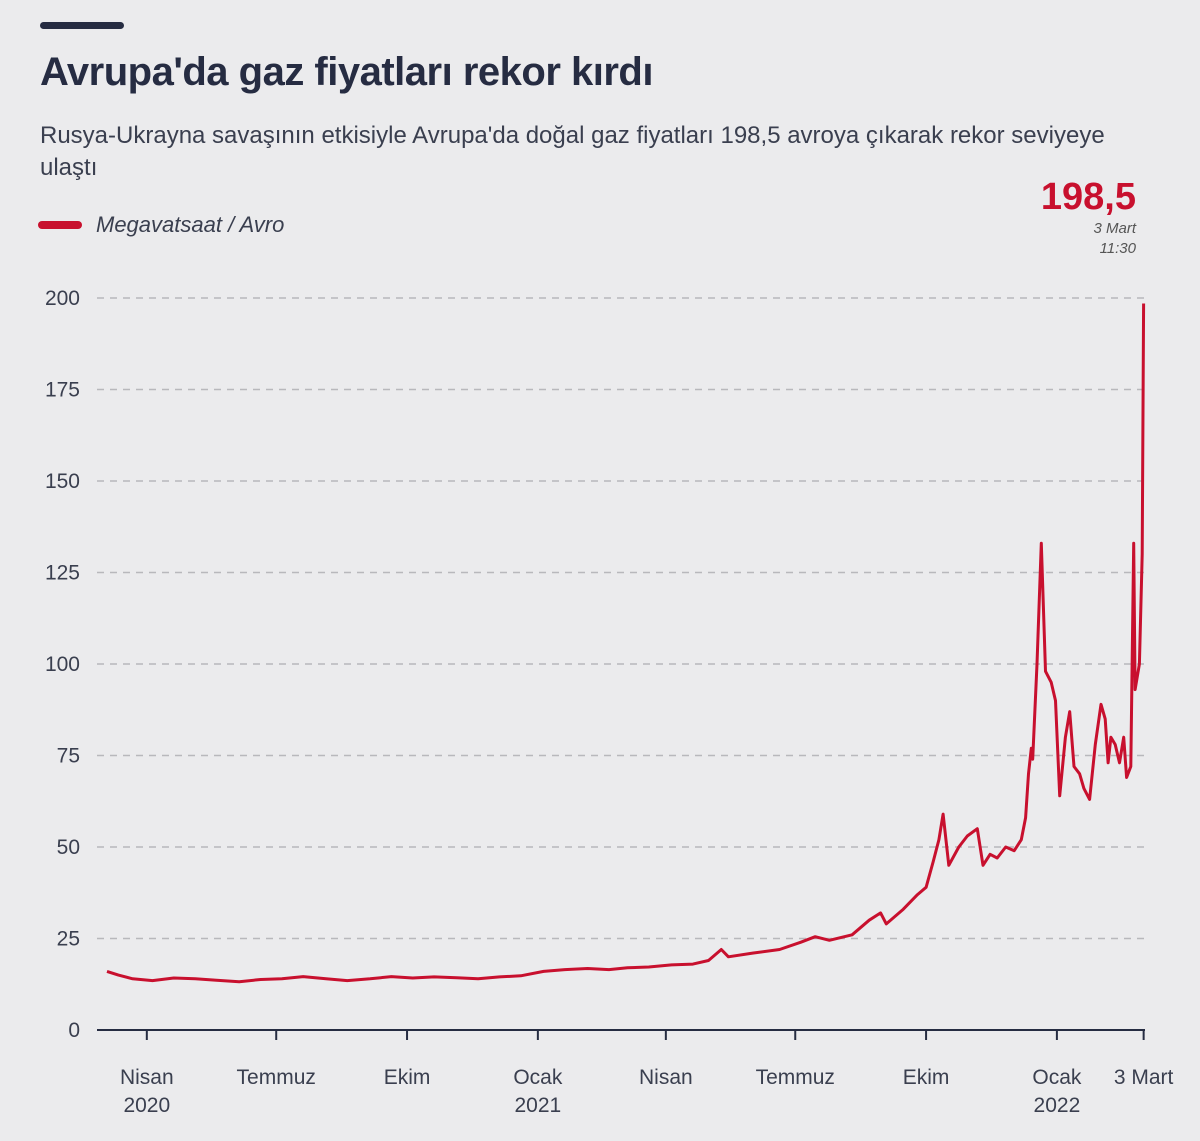 Image resolution: width=1200 pixels, height=1141 pixels. Describe the element at coordinates (1144, 1077) in the screenshot. I see `x-tick-label: 3 Mart` at that location.